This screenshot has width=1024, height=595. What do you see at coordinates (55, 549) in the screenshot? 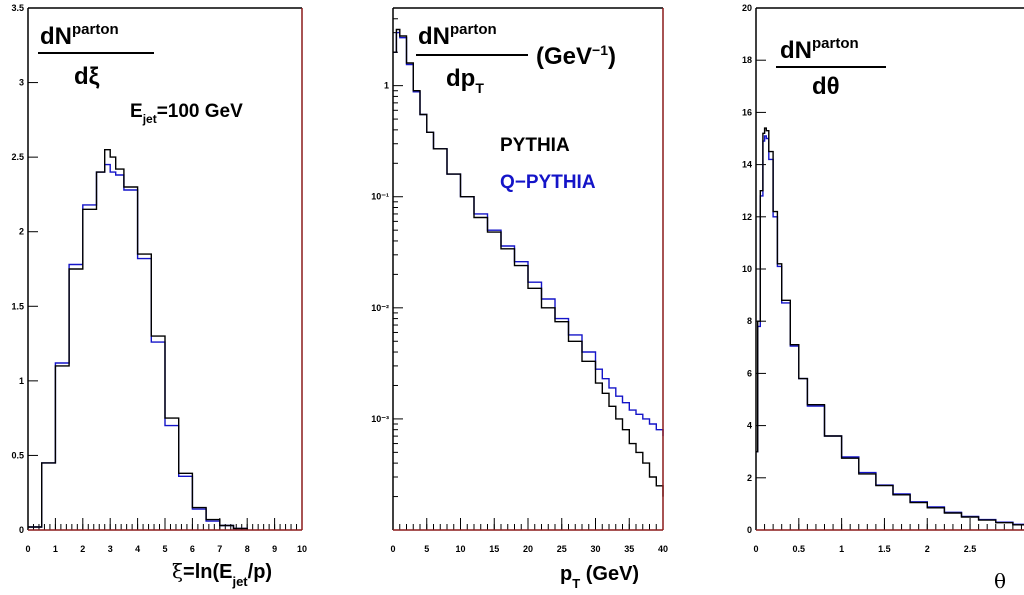
I see `p1-xtick-label: 1` at bounding box center [55, 549].